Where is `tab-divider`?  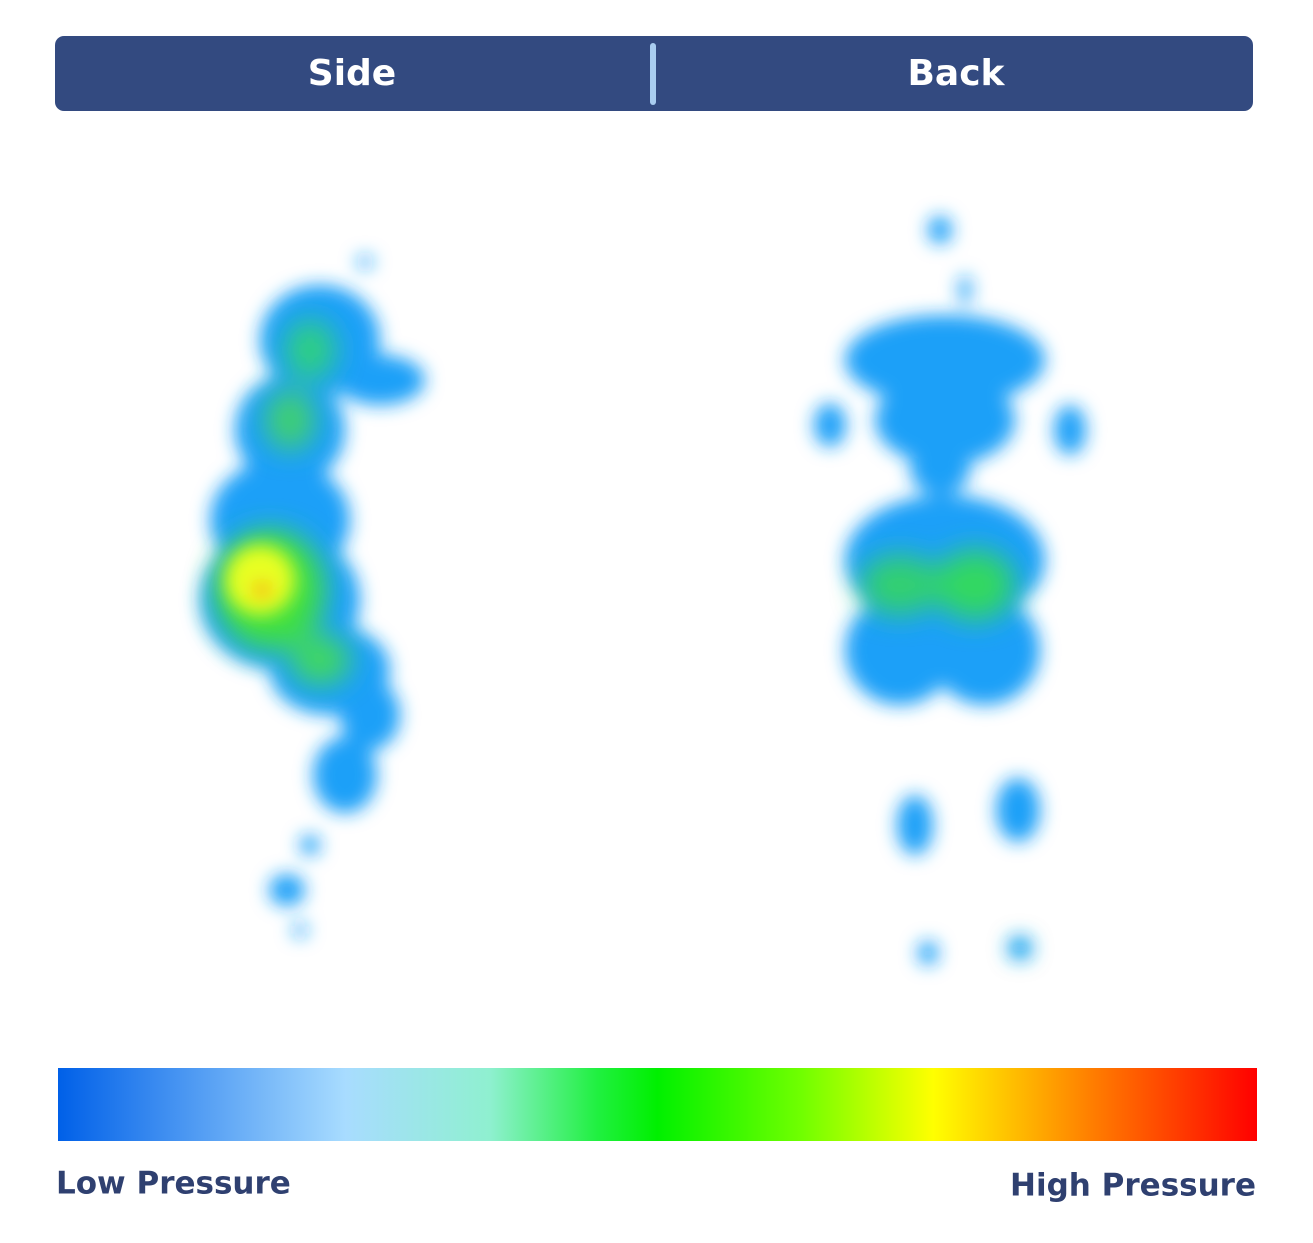
tab-divider is located at coordinates (653, 74).